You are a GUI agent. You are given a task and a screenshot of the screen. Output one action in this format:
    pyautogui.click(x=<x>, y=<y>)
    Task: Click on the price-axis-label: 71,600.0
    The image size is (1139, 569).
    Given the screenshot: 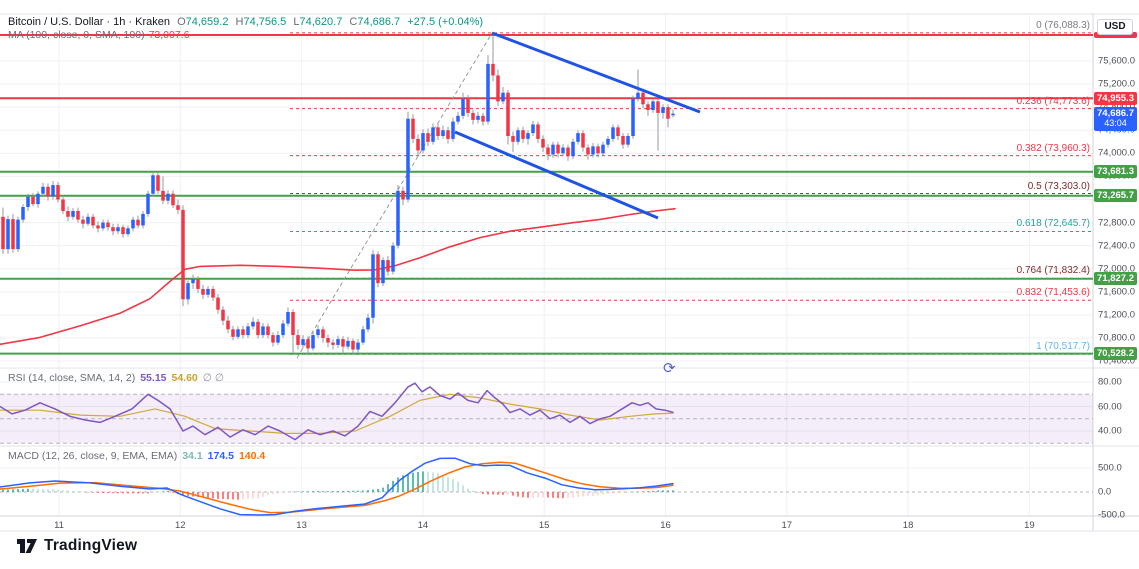 What is the action you would take?
    pyautogui.click(x=1116, y=292)
    